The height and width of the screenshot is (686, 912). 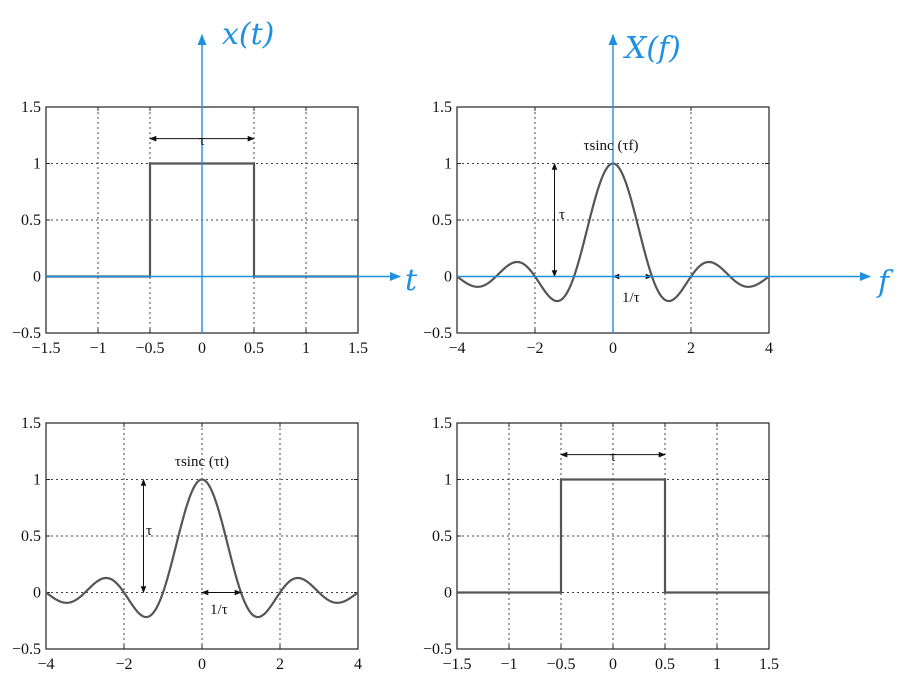 I want to click on panel-sinc-time: −4 −2 0 2 4 −0.5 0 0.5 1 1.5, so click(x=187, y=544).